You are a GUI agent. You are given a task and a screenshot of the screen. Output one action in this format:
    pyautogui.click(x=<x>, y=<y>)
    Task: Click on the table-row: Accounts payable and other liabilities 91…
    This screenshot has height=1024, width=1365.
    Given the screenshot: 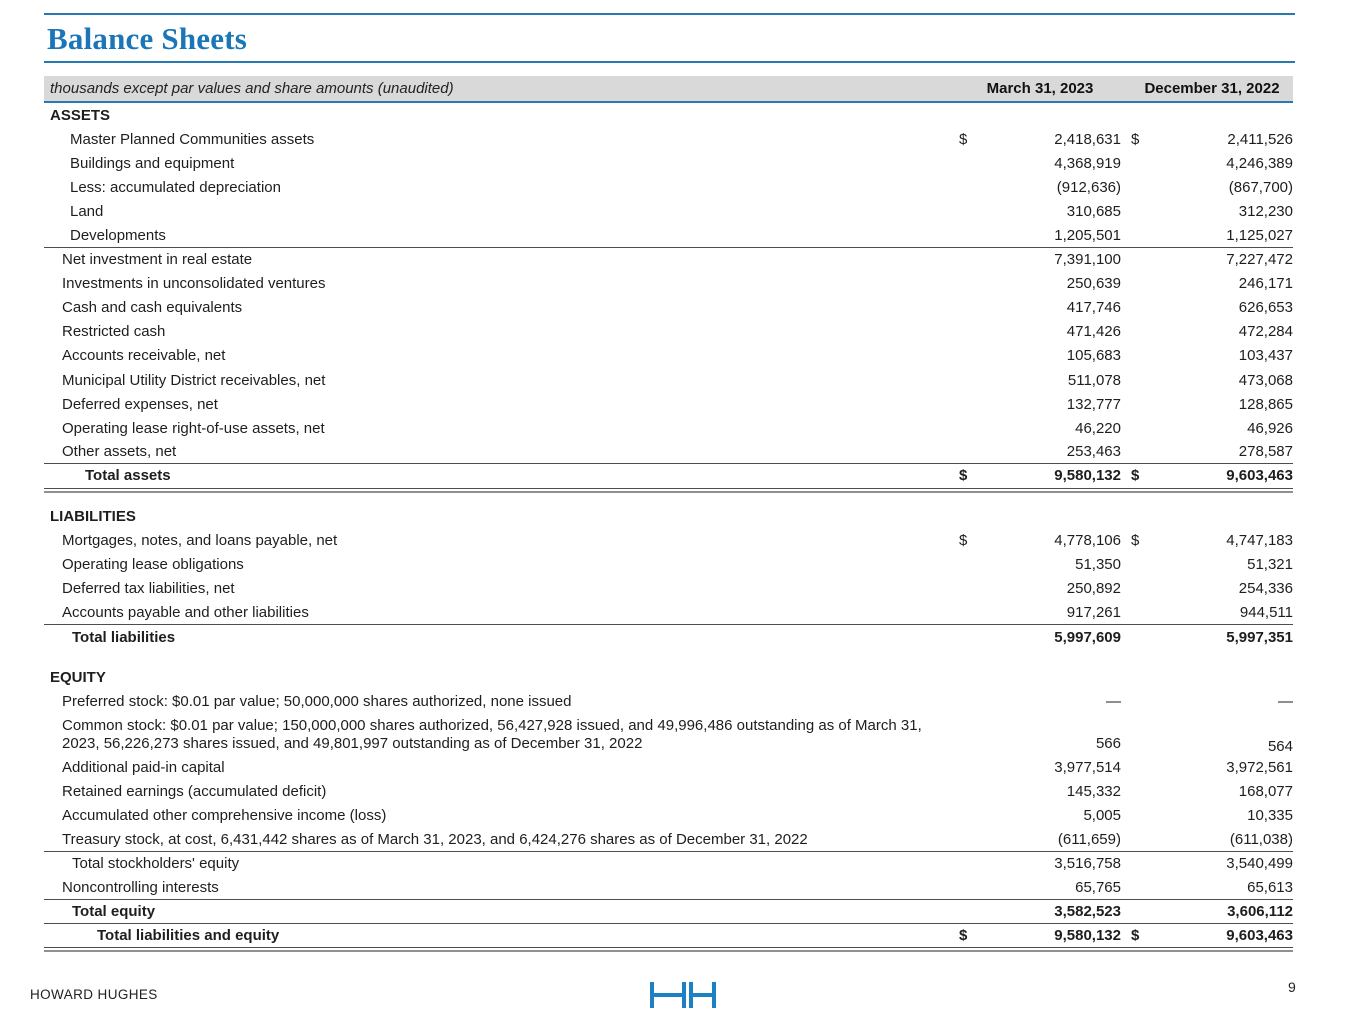 What is the action you would take?
    pyautogui.click(x=668, y=613)
    